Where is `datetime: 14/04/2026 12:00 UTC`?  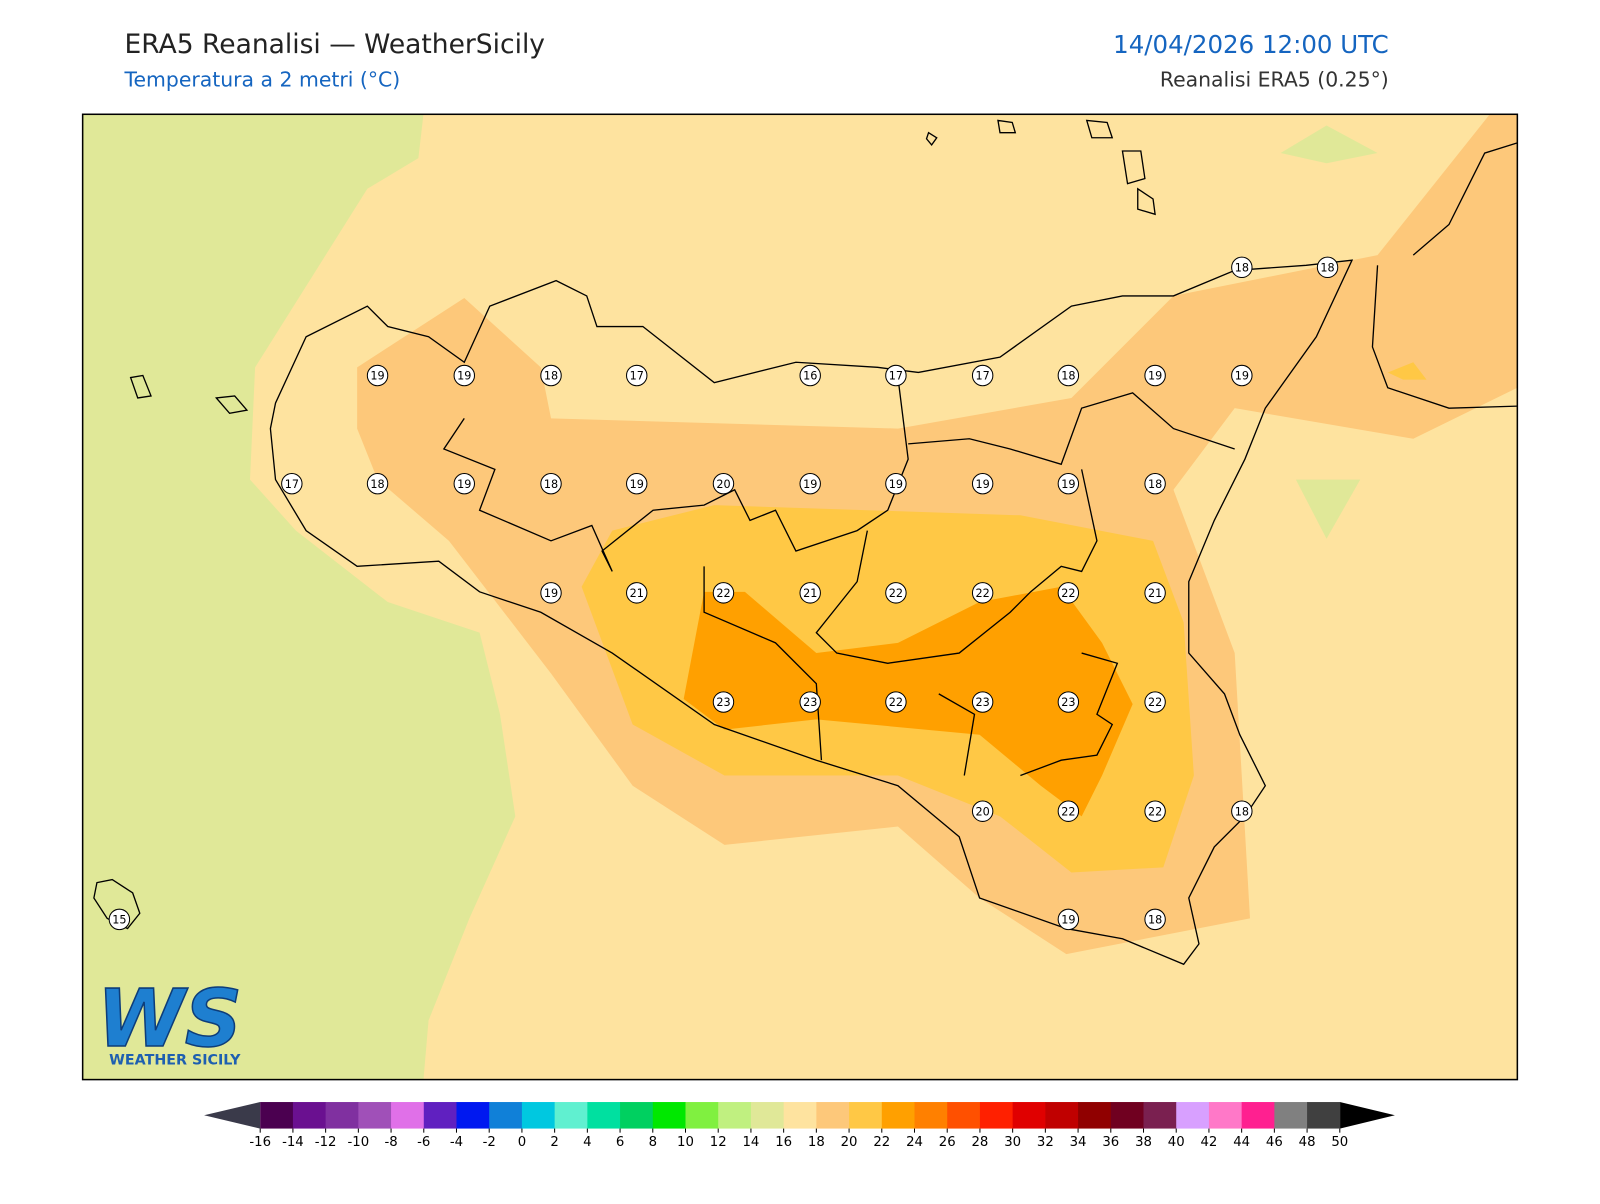 datetime: 14/04/2026 12:00 UTC is located at coordinates (1251, 44).